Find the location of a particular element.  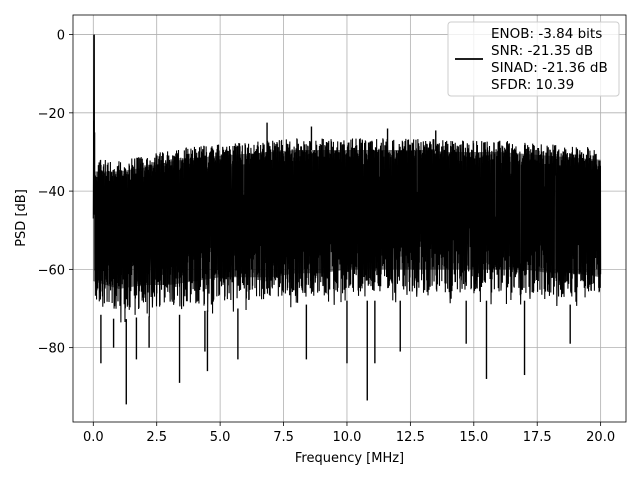

x-axis-ticks: 0.0 2.5 5.0 7.5 10.0 12.5 15.0 17.5 20.0 is located at coordinates (349, 433).